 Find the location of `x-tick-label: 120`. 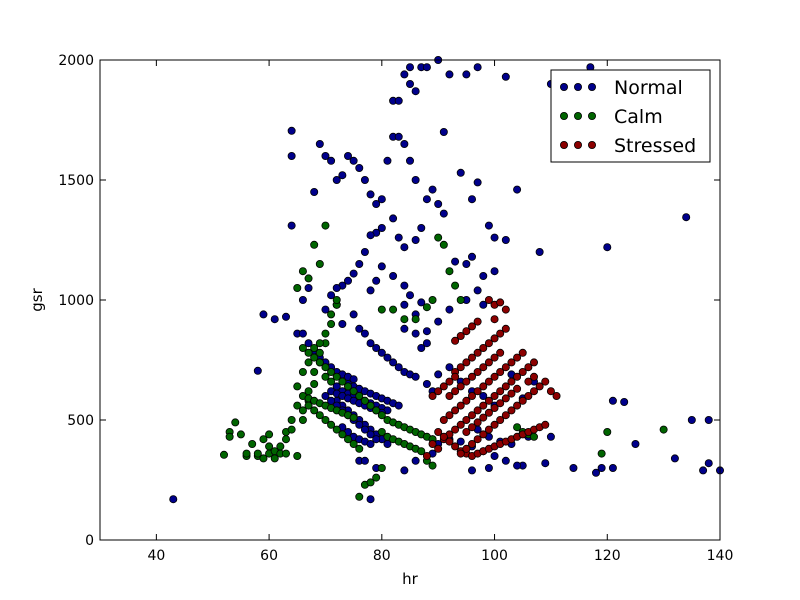

x-tick-label: 120 is located at coordinates (607, 556).